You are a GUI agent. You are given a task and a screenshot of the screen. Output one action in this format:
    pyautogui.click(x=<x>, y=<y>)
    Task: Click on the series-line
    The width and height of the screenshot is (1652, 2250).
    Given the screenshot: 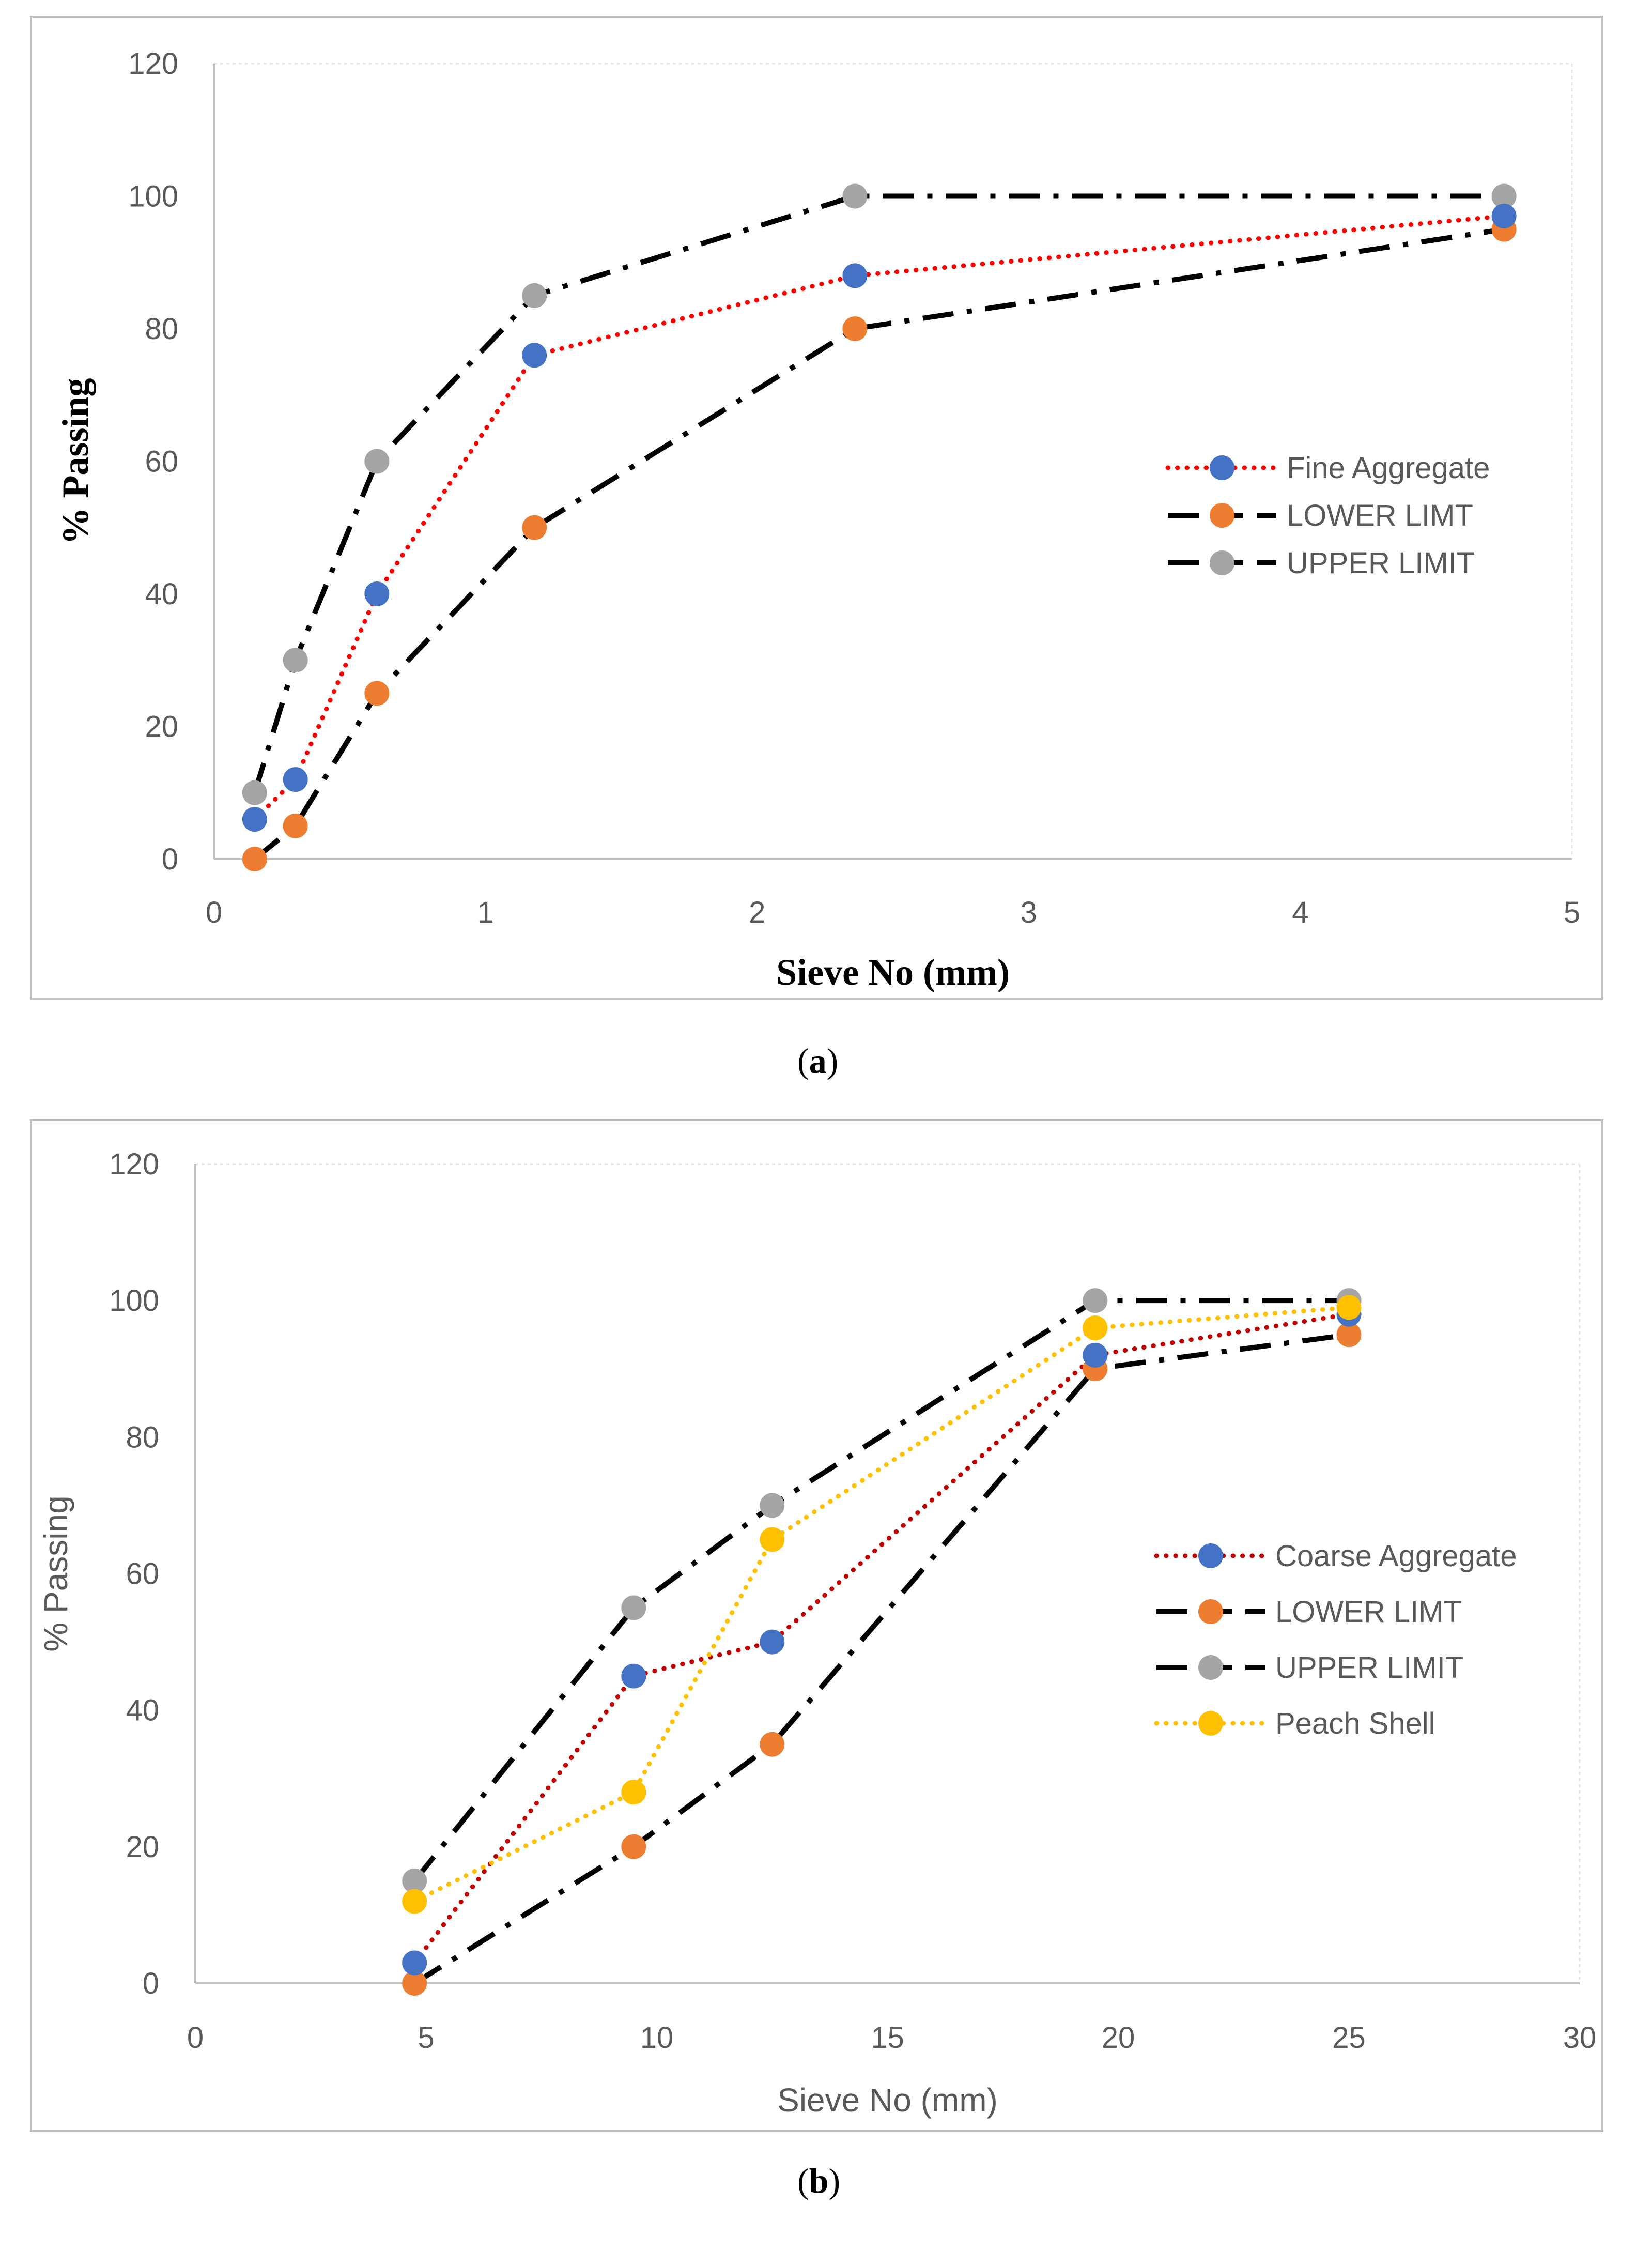 What is the action you would take?
    pyautogui.click(x=880, y=1590)
    